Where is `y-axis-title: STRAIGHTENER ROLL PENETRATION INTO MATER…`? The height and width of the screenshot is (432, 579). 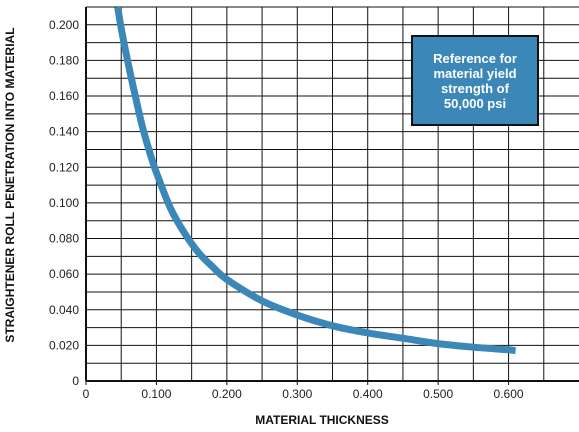
y-axis-title: STRAIGHTENER ROLL PENETRATION INTO MATER… is located at coordinates (10, 184).